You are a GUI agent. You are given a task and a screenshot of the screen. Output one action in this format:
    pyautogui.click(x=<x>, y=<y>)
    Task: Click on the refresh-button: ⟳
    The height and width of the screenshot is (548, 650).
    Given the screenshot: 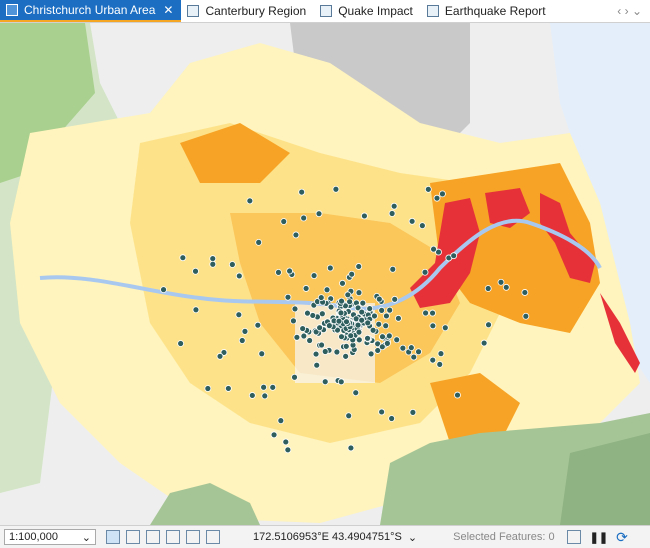 What is the action you would take?
    pyautogui.click(x=622, y=536)
    